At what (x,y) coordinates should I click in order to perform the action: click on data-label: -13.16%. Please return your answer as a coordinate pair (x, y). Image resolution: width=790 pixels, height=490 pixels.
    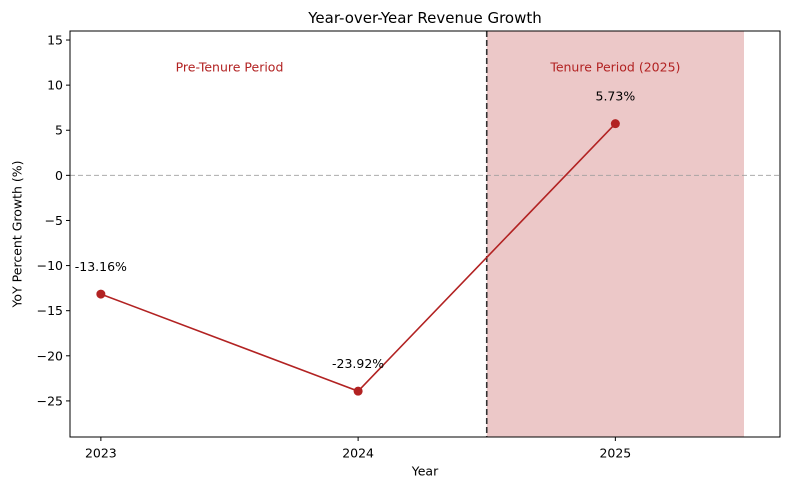
    Looking at the image, I should click on (101, 266).